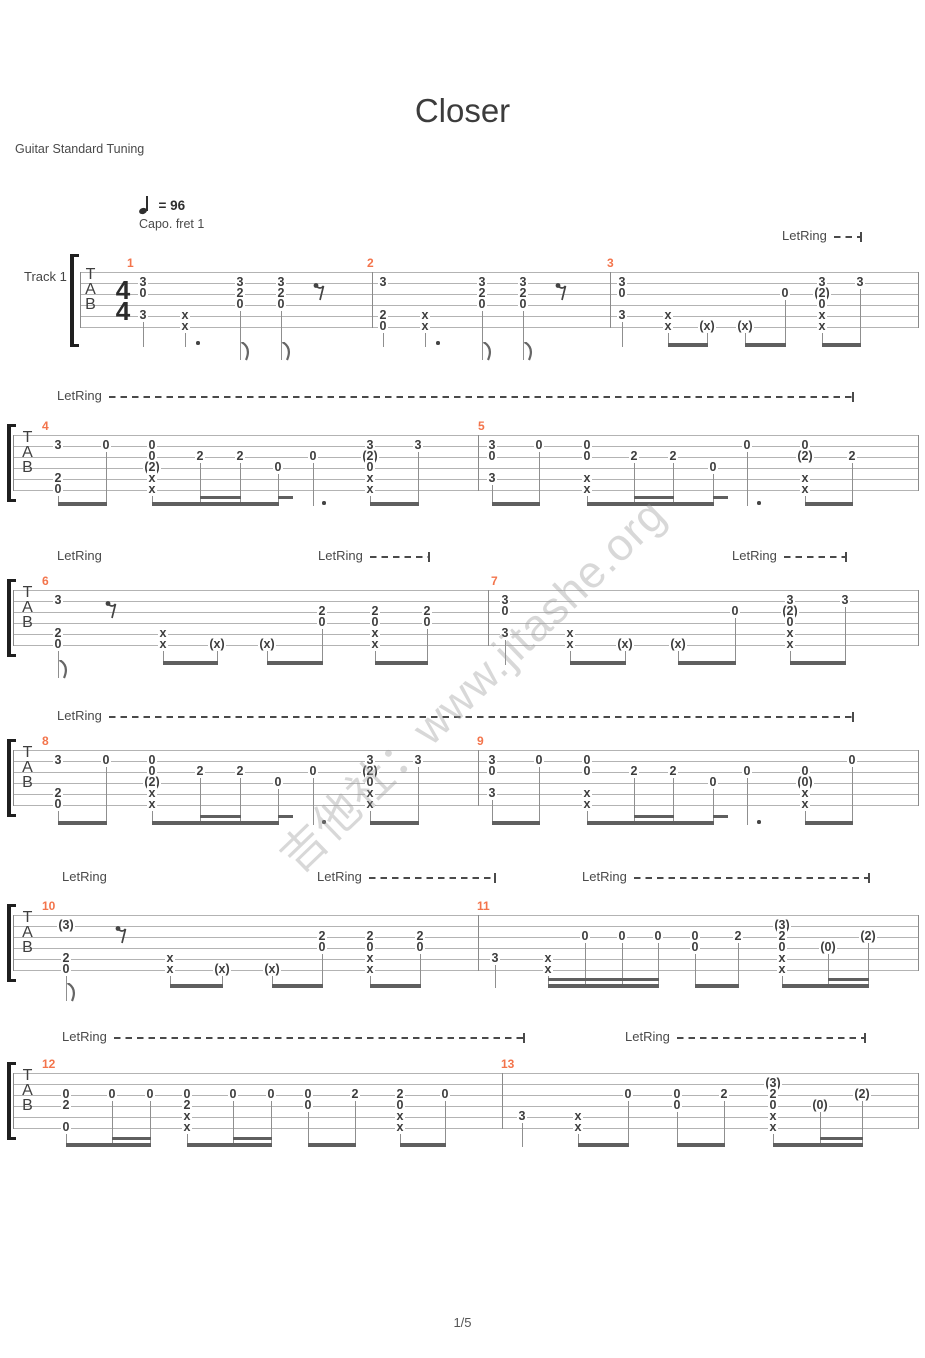 The height and width of the screenshot is (1358, 925). I want to click on rhythm-dot, so click(324, 503).